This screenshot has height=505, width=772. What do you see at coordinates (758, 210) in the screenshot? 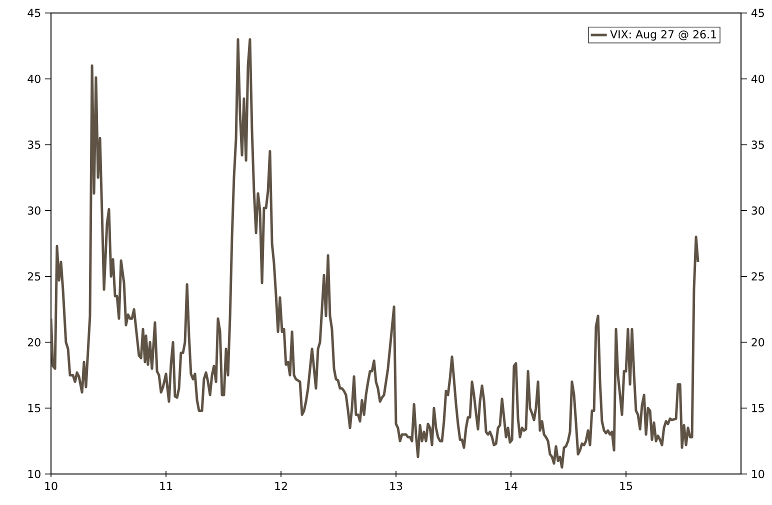
I see `y2-tick-label: 30` at bounding box center [758, 210].